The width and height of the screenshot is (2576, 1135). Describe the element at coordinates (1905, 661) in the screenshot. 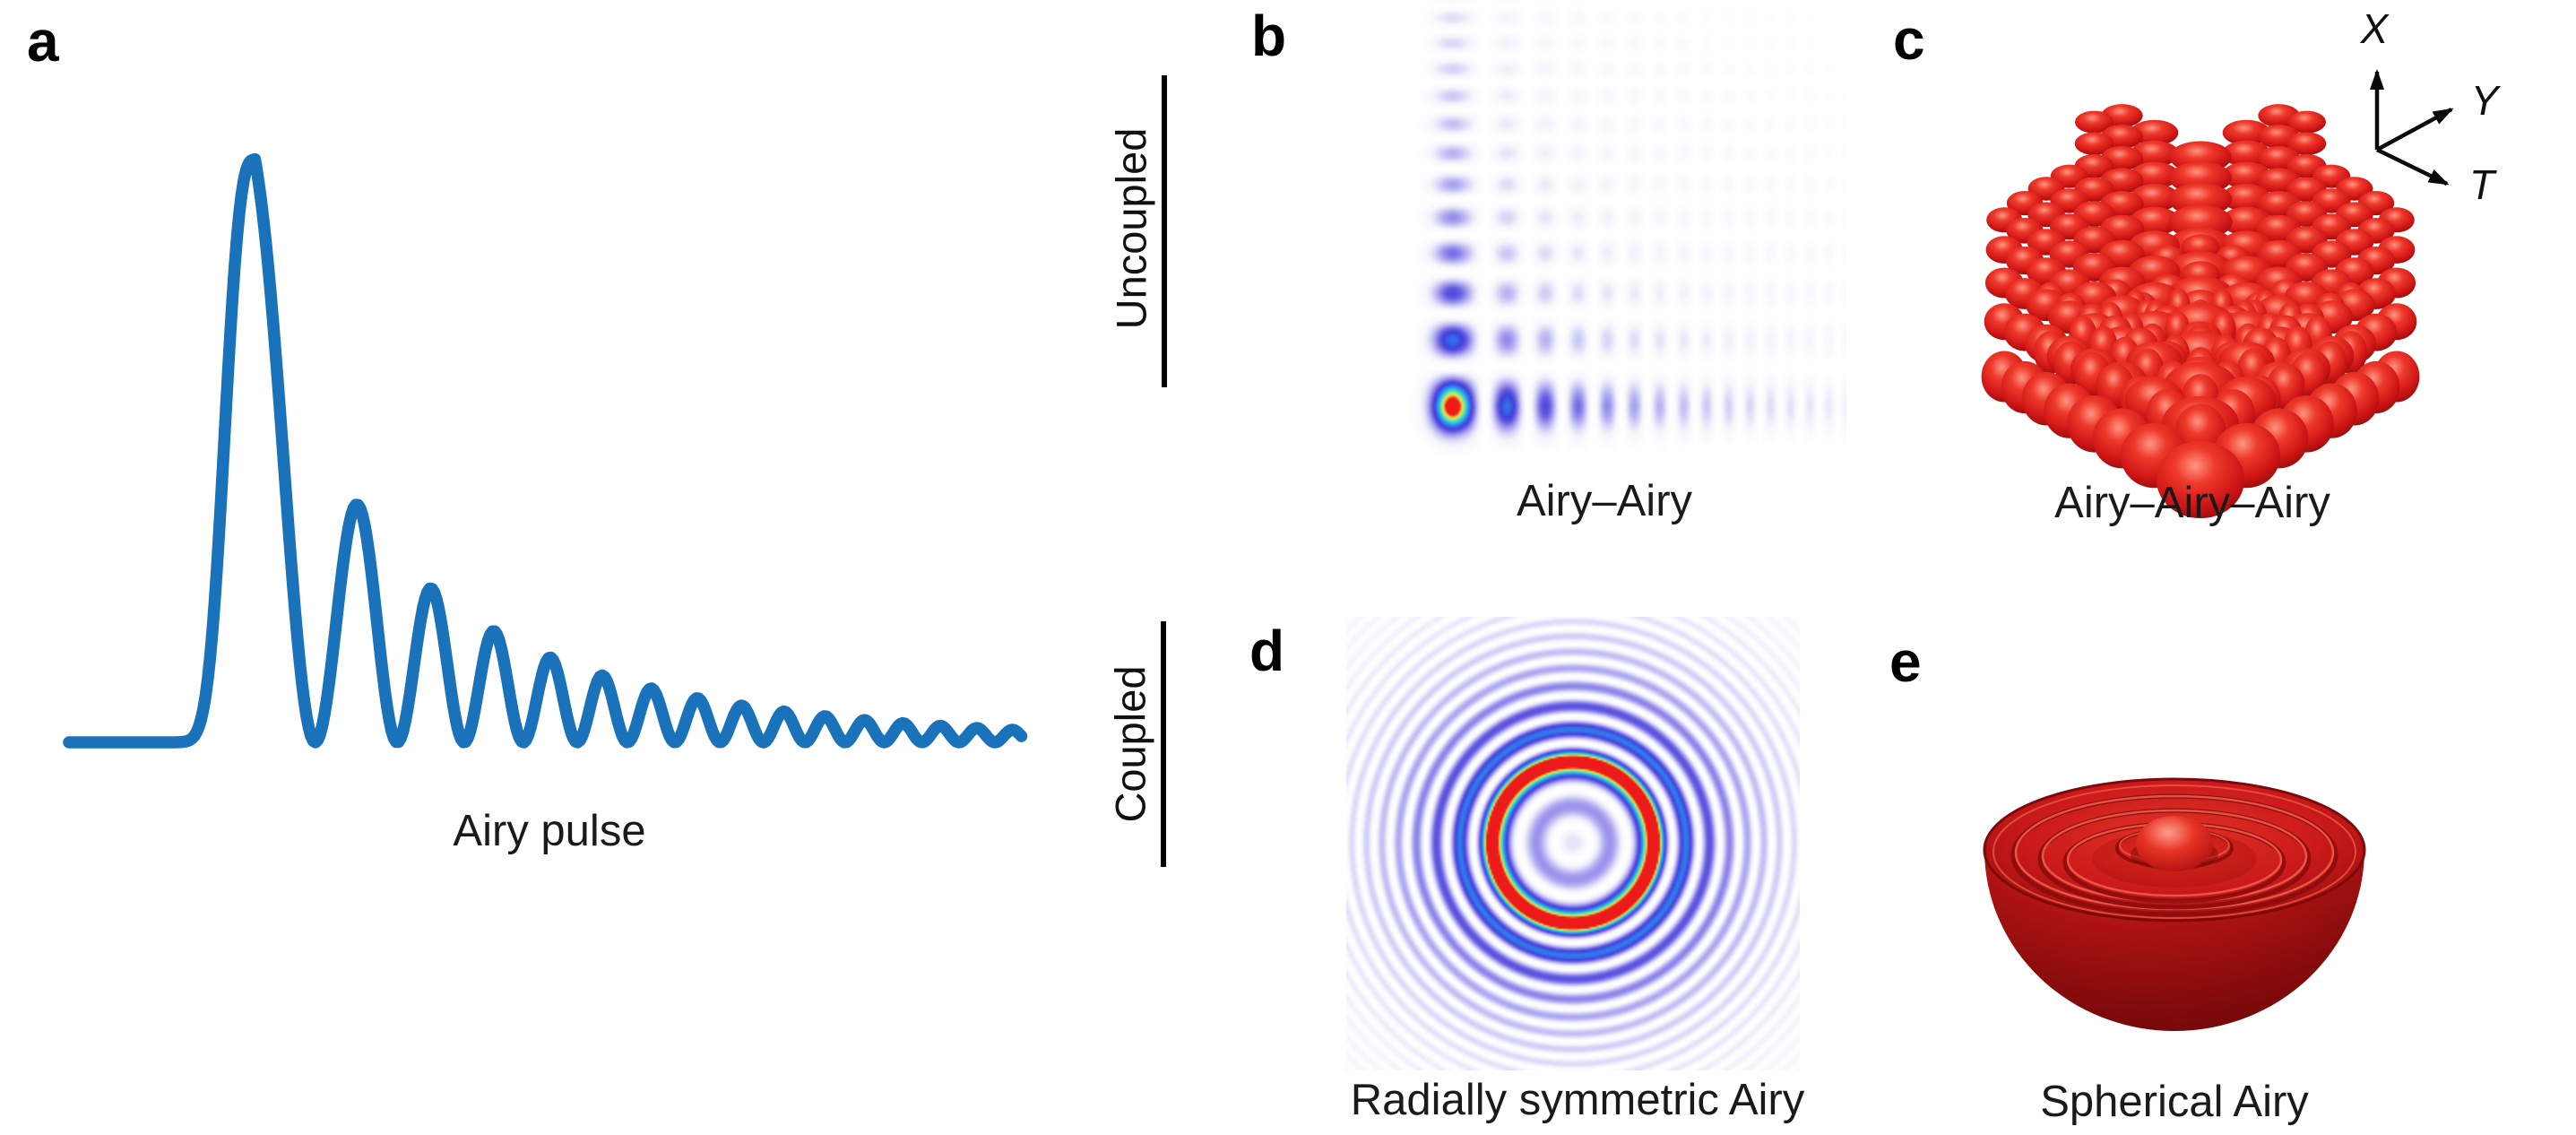

I see `panel-e-letter: e` at that location.